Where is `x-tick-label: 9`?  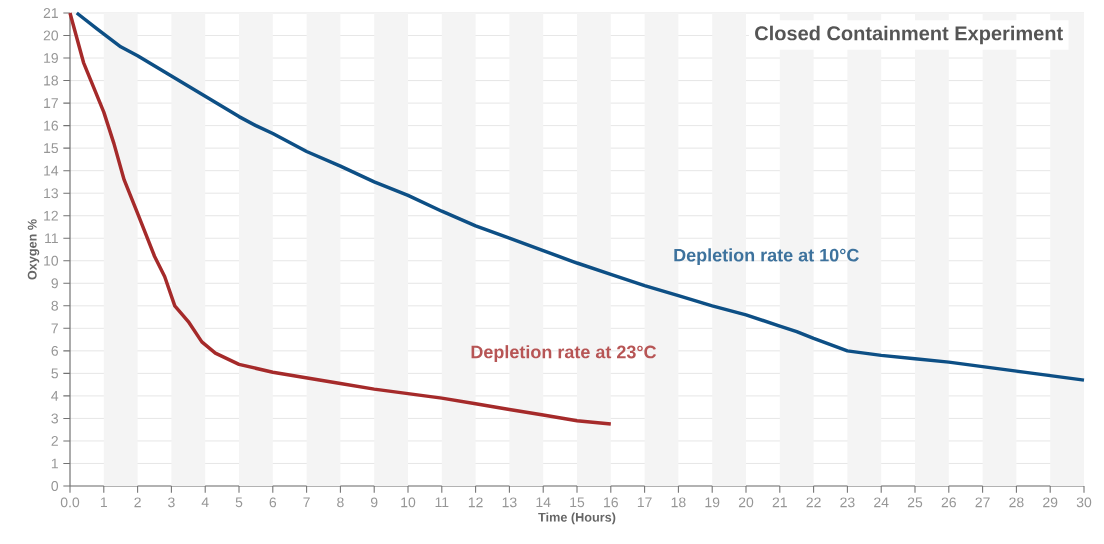 x-tick-label: 9 is located at coordinates (374, 502).